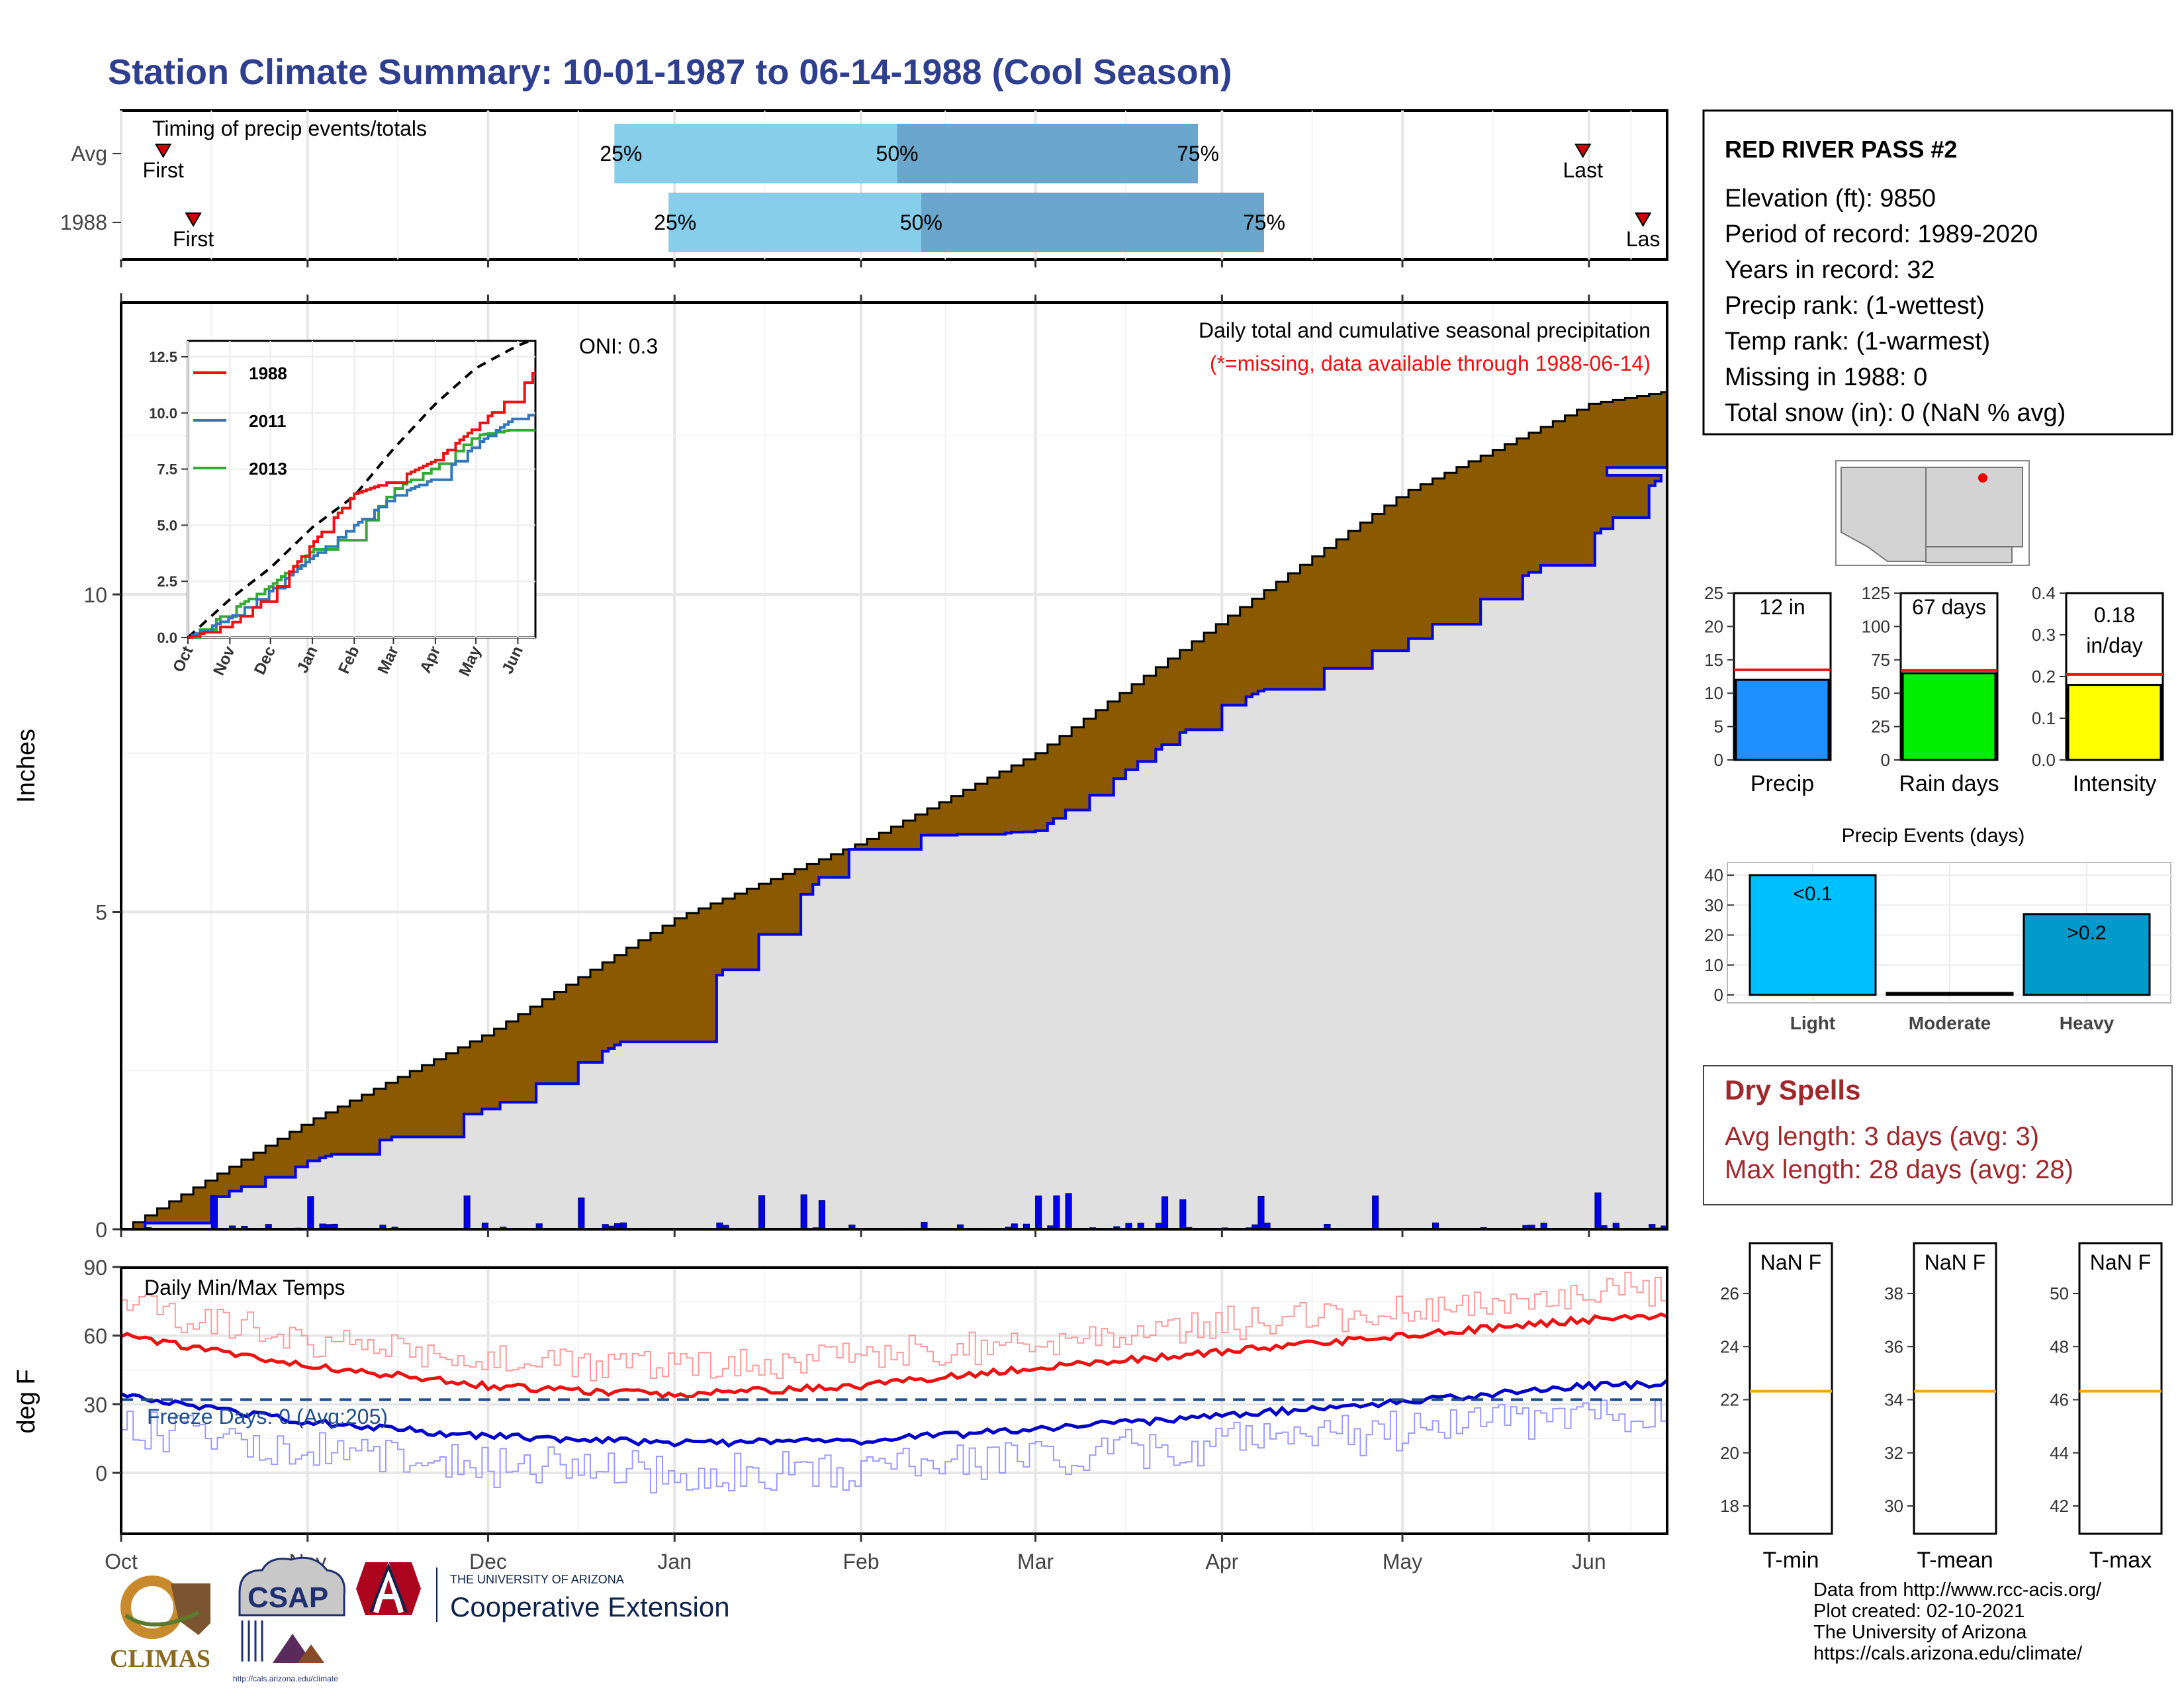 This screenshot has height=1688, width=2184. What do you see at coordinates (1950, 1023) in the screenshot?
I see `precip-event-category: Moderate` at bounding box center [1950, 1023].